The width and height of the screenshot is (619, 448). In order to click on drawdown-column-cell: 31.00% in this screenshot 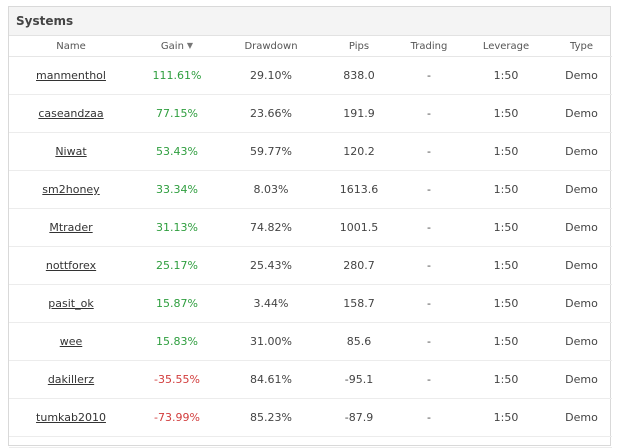, I will do `click(271, 341)`.